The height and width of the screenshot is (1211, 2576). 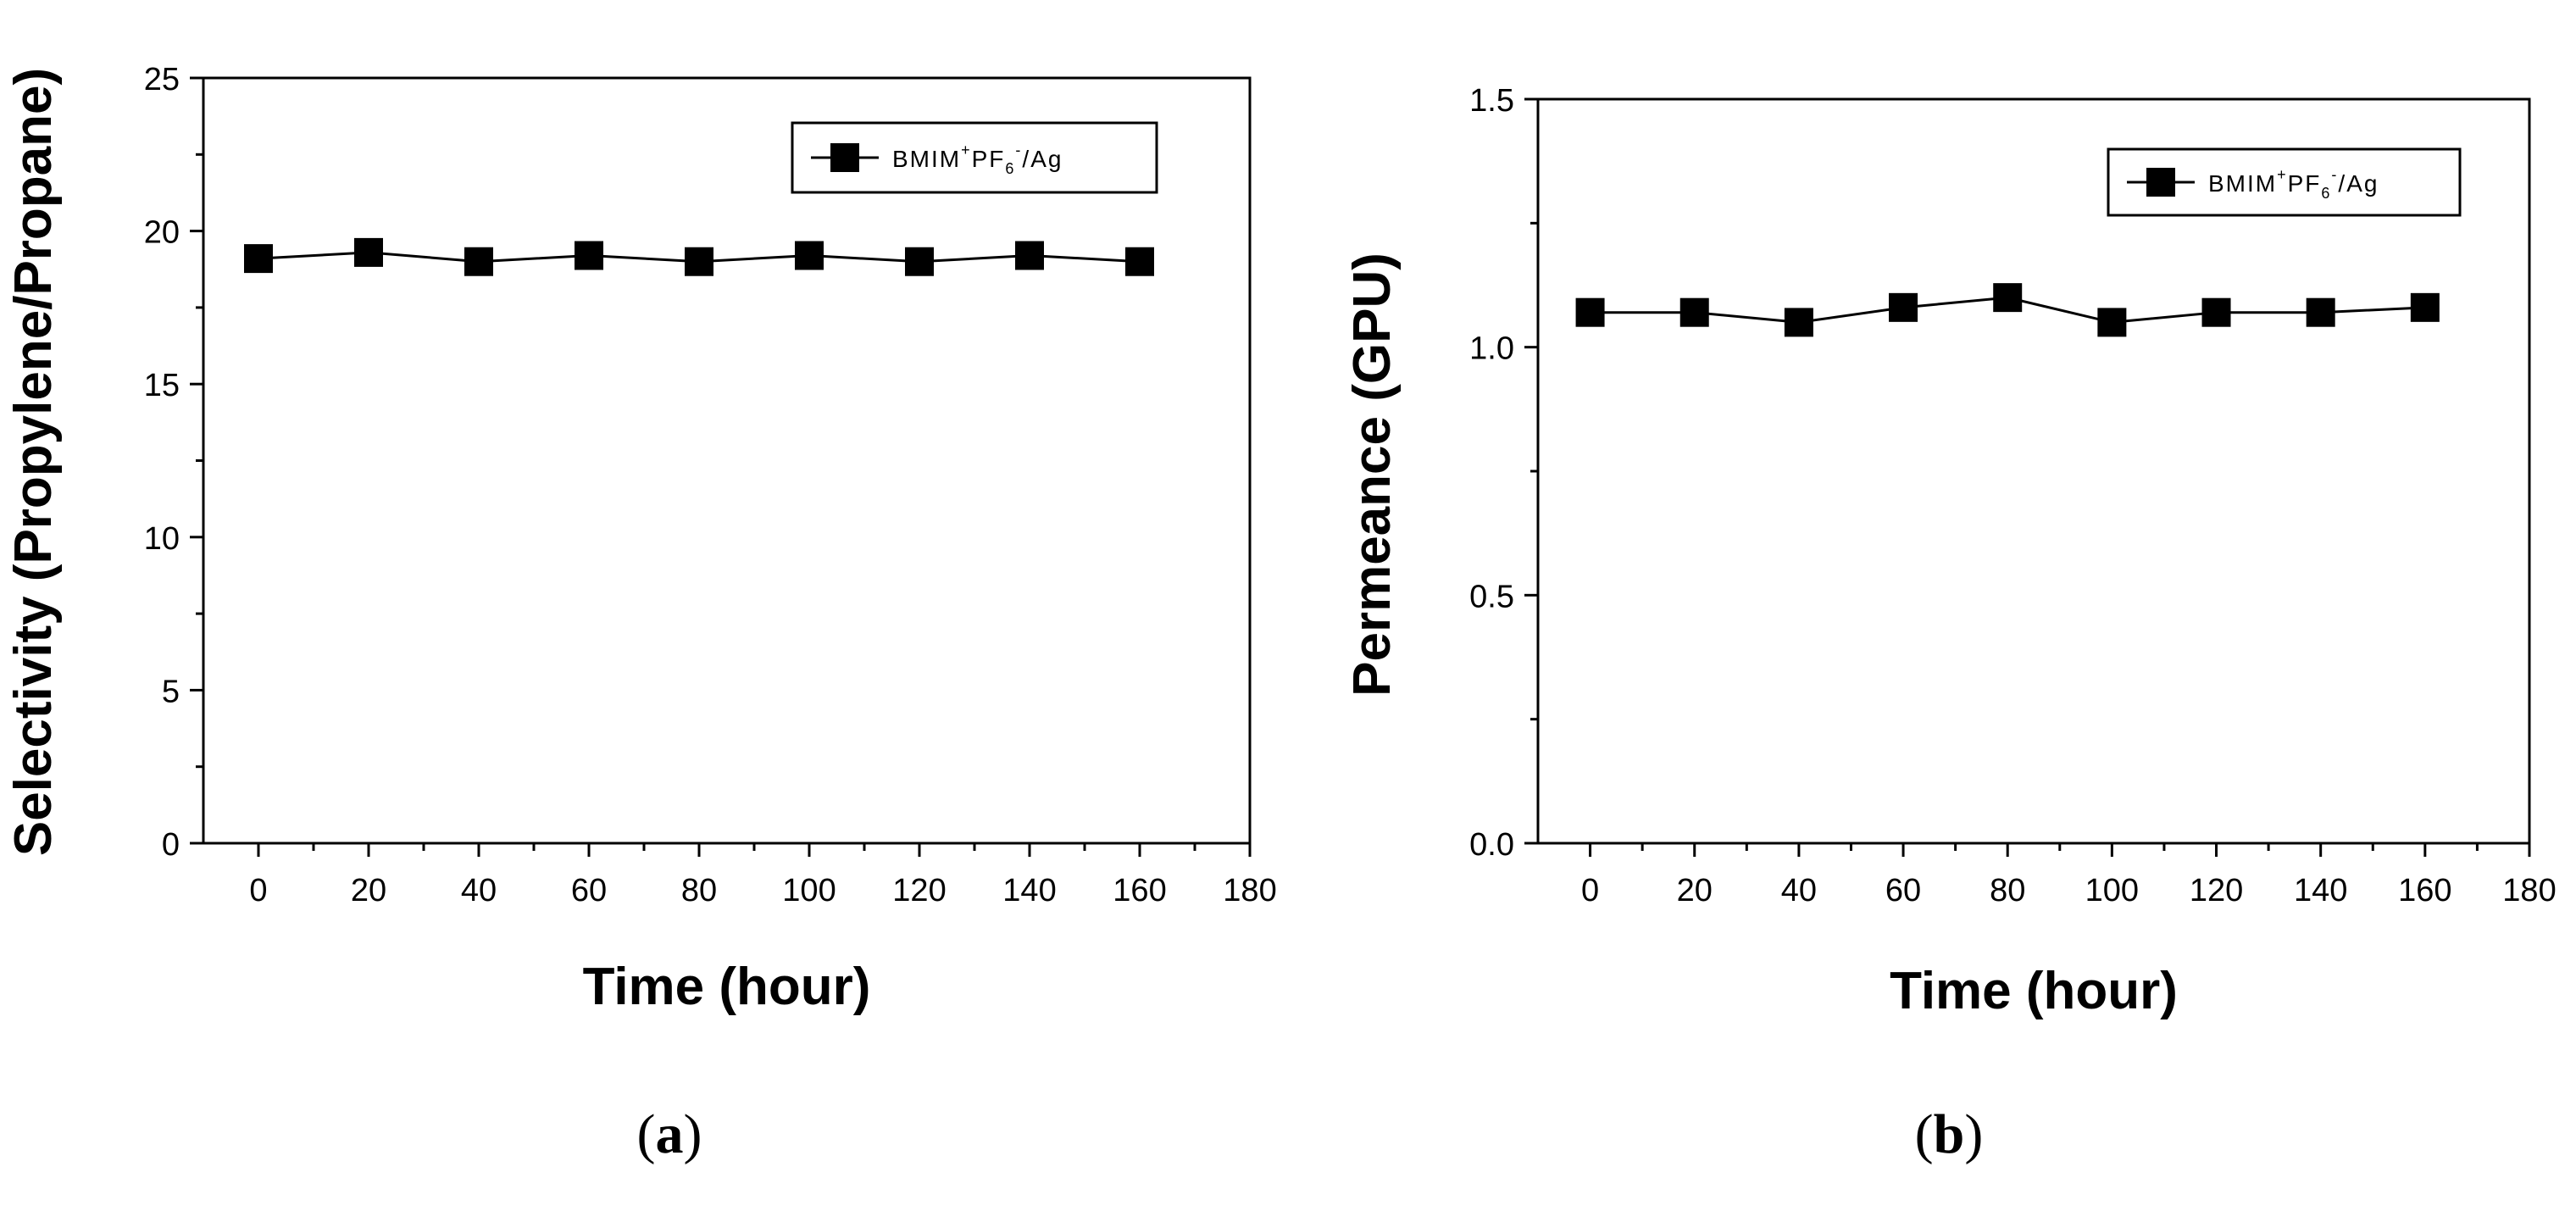 What do you see at coordinates (1491, 101) in the screenshot?
I see `y-tick-label: 1.5` at bounding box center [1491, 101].